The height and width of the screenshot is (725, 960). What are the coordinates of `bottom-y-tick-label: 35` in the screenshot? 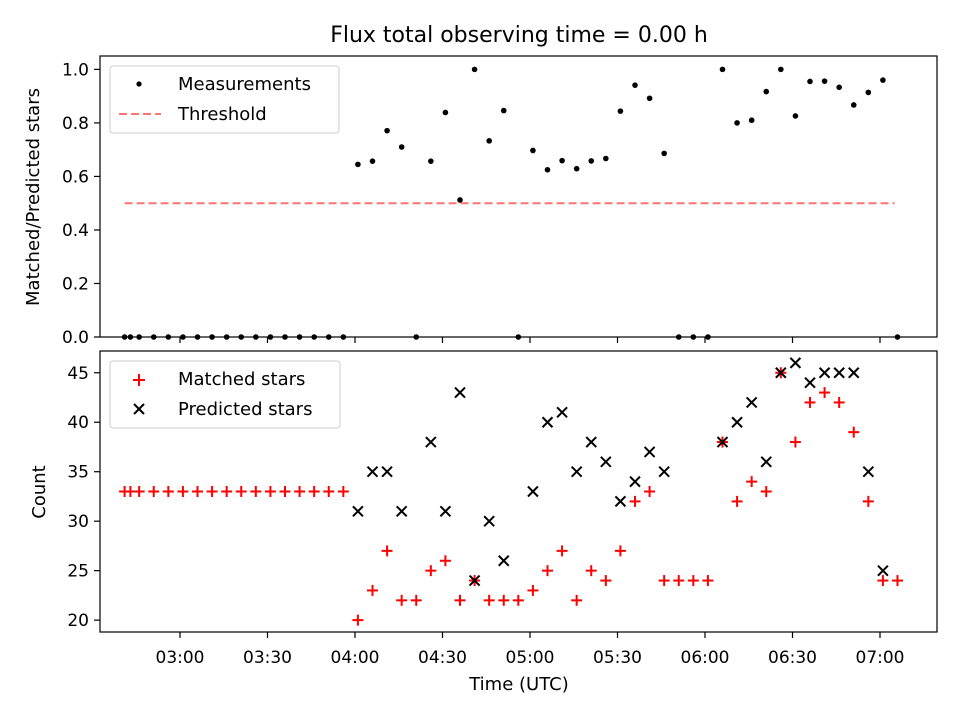 It's located at (78, 473).